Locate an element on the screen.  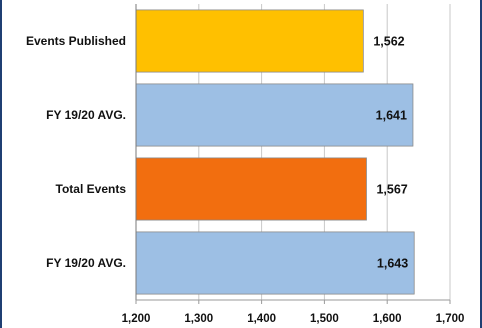
data-label-1: 1,562 is located at coordinates (388, 42).